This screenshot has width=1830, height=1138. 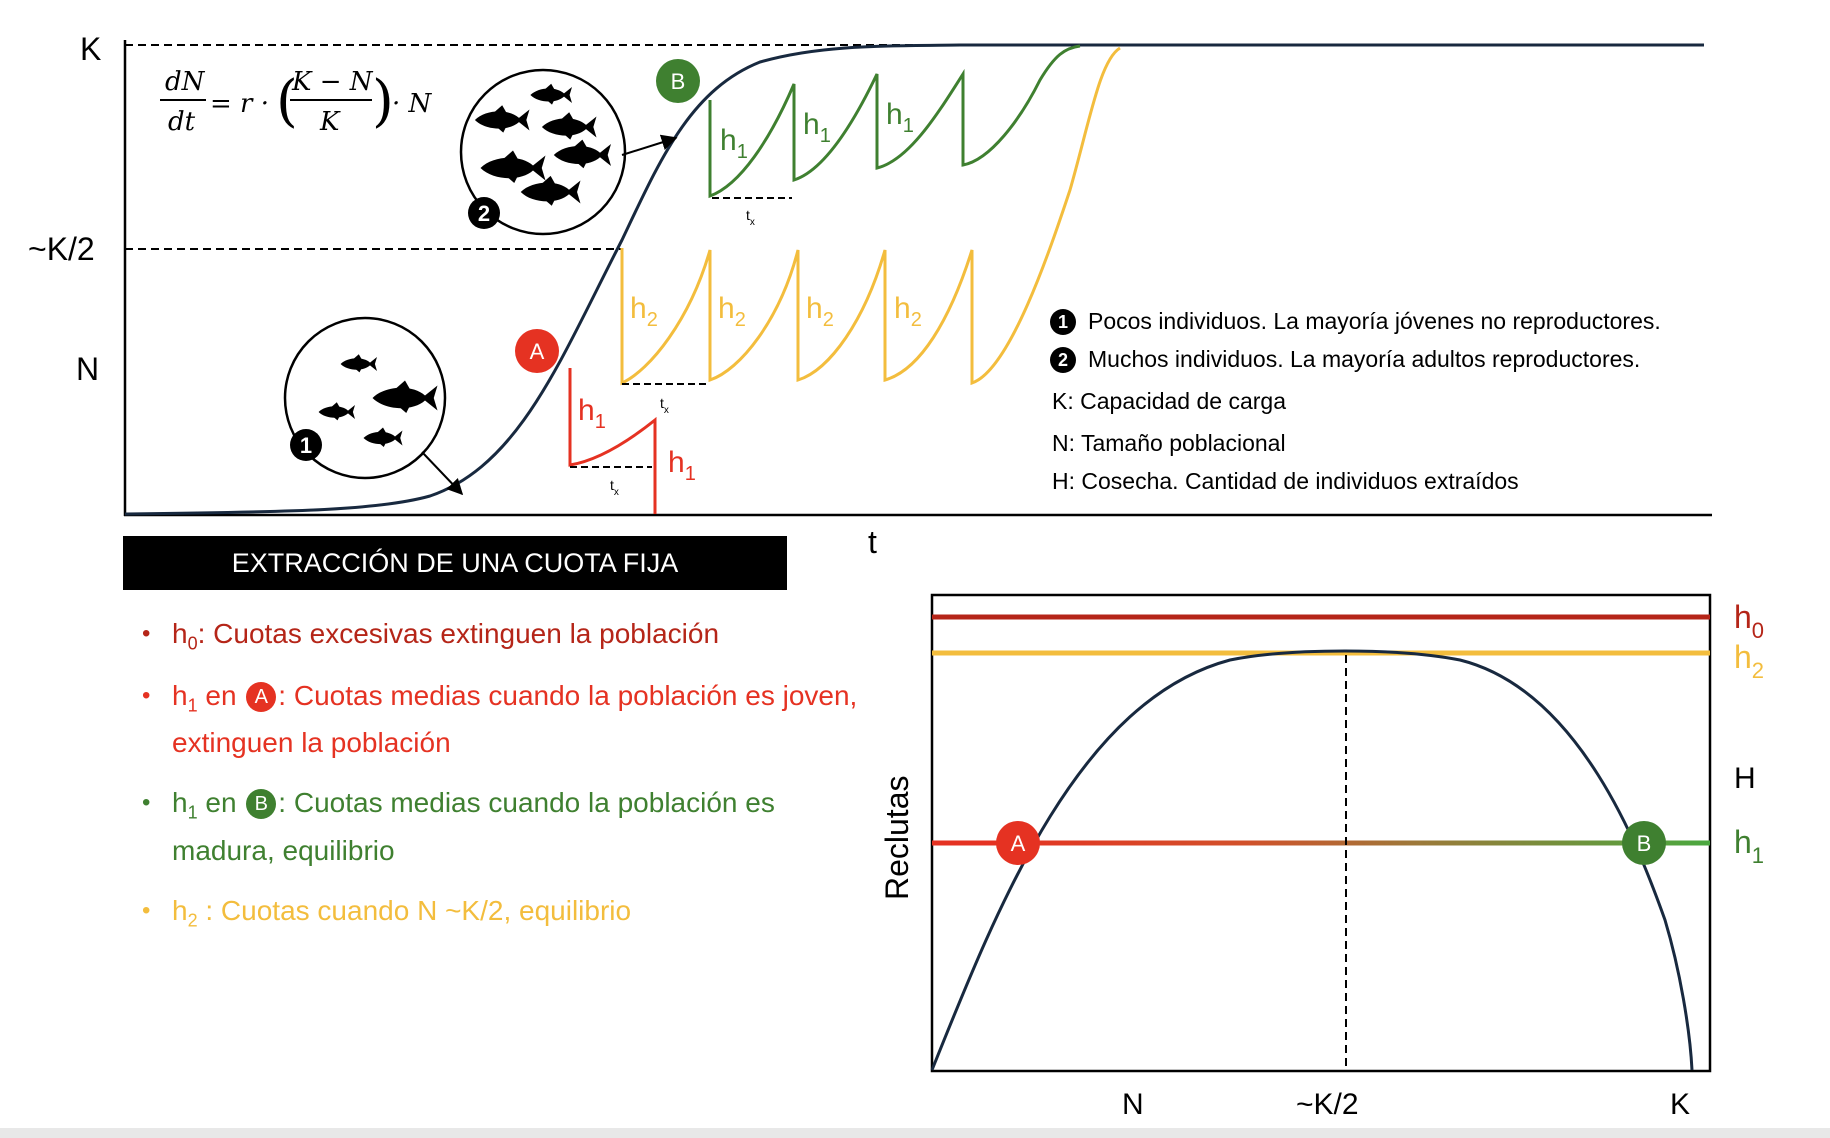 What do you see at coordinates (383, 101) in the screenshot?
I see `eq-paren-right: )` at bounding box center [383, 101].